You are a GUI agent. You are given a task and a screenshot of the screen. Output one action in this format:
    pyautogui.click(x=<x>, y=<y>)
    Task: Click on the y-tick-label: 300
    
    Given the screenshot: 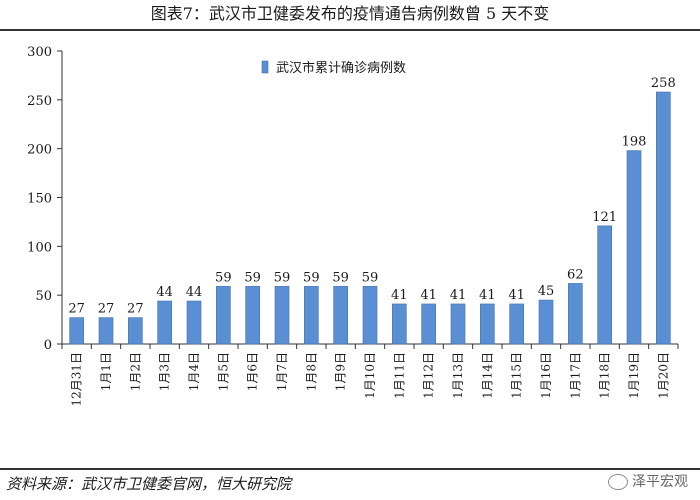 What is the action you would take?
    pyautogui.click(x=39, y=52)
    